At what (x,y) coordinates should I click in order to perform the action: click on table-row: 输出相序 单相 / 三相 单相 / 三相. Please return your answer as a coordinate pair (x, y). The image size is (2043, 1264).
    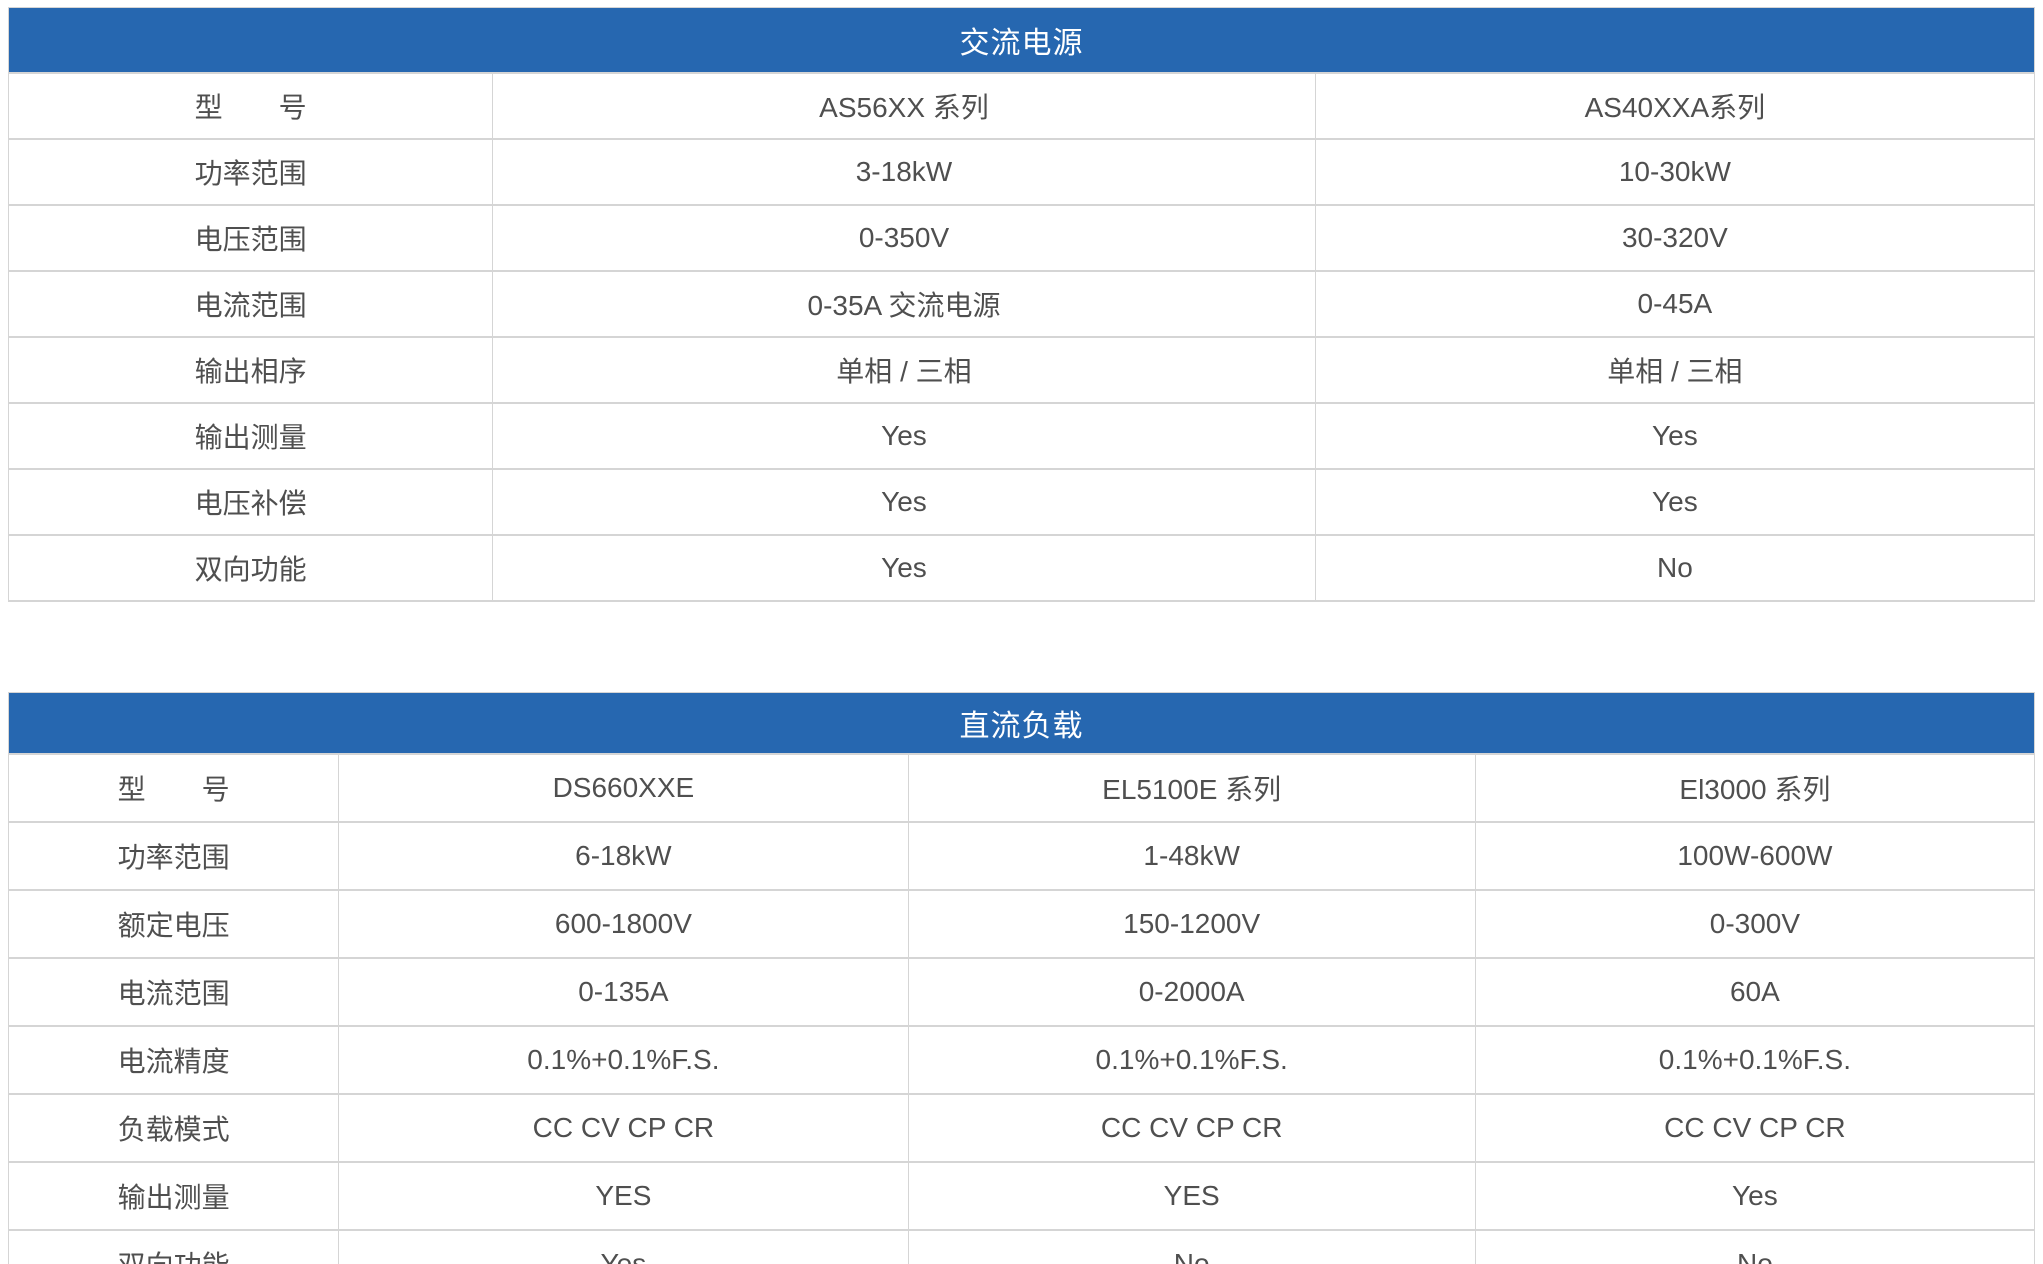
    Looking at the image, I should click on (1021, 370).